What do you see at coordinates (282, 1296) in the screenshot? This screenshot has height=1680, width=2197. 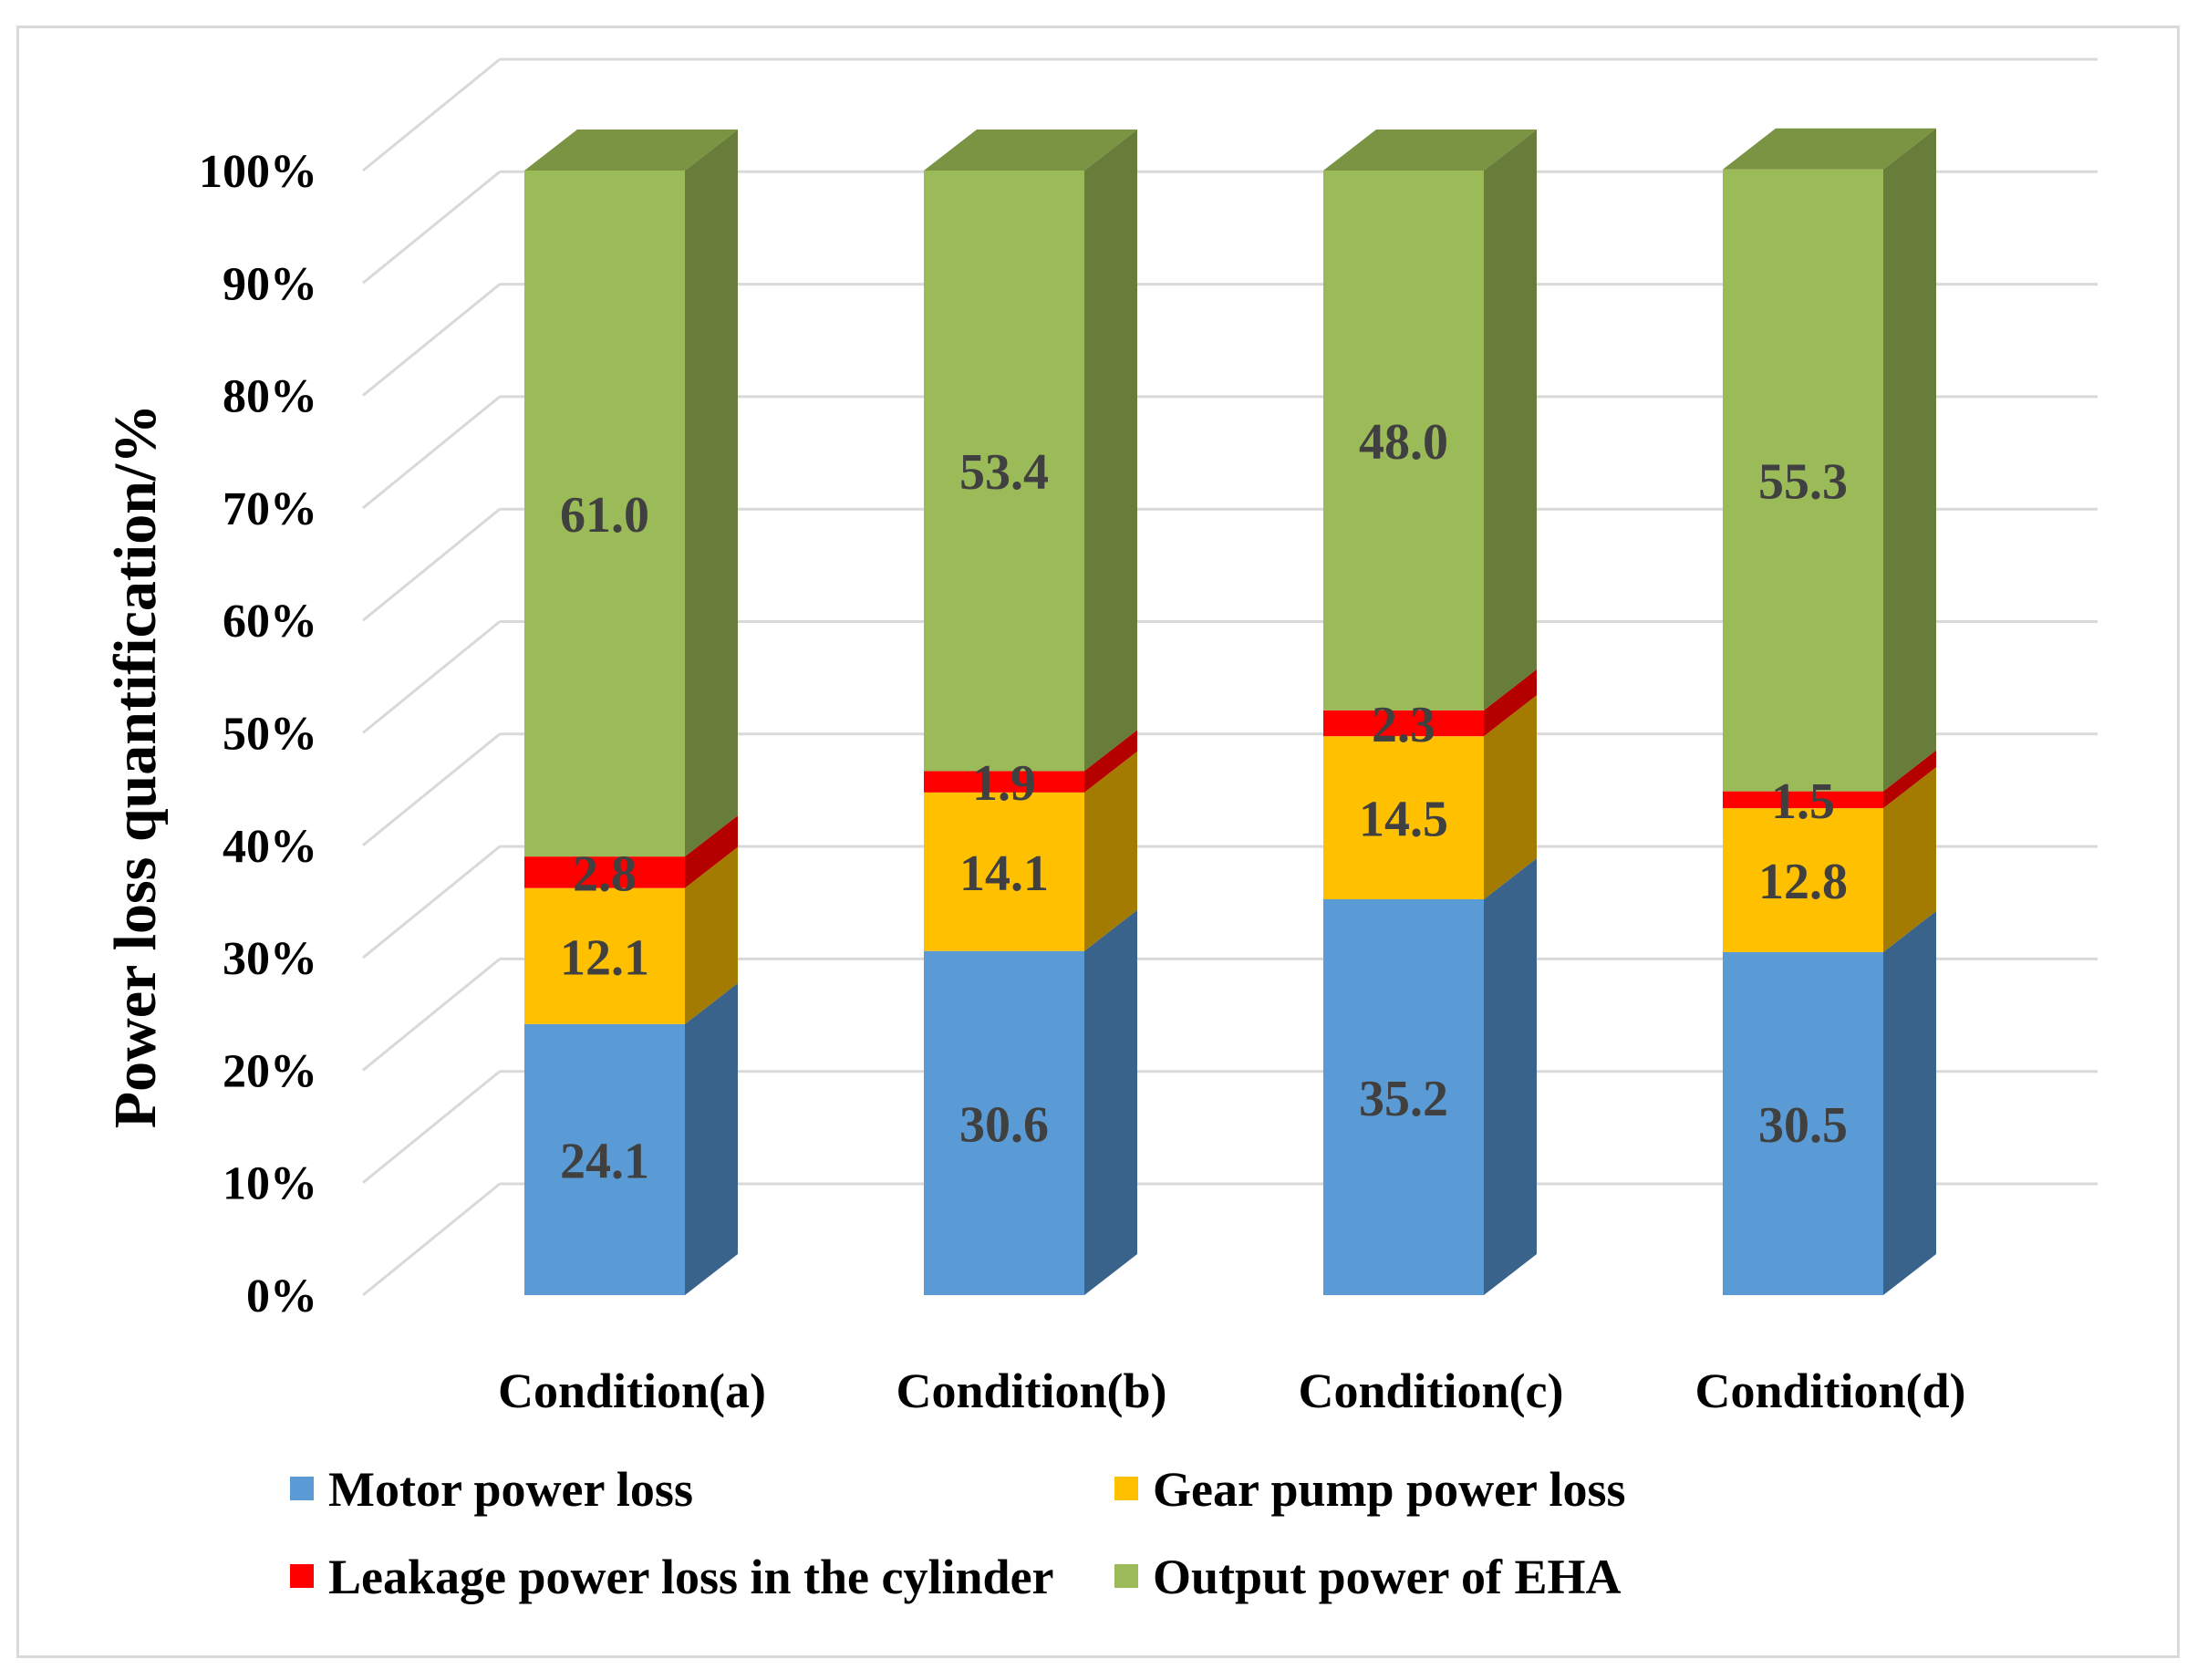 I see `y-tick-label: 0%` at bounding box center [282, 1296].